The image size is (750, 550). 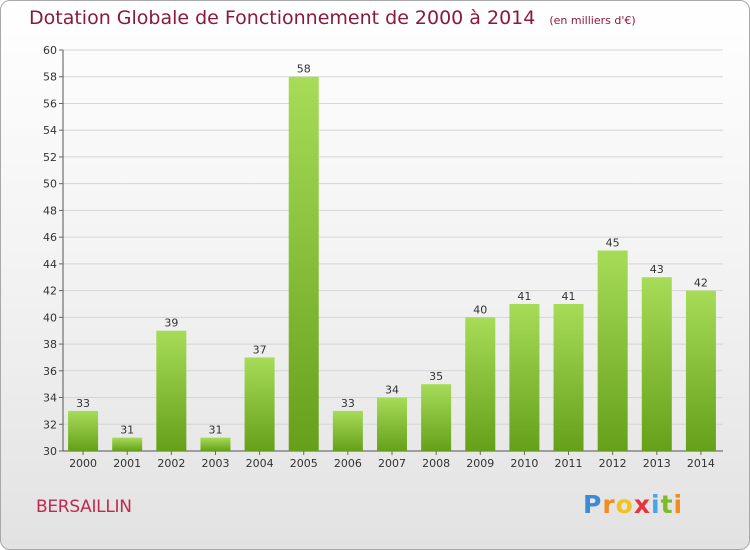 What do you see at coordinates (171, 390) in the screenshot?
I see `bar-2002` at bounding box center [171, 390].